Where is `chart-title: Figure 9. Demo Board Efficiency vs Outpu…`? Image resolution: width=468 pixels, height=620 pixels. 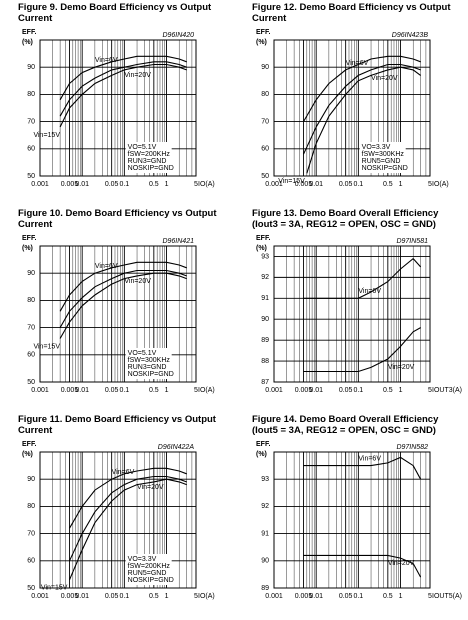 chart-title: Figure 9. Demo Board Efficiency vs Outpu… is located at coordinates (115, 13).